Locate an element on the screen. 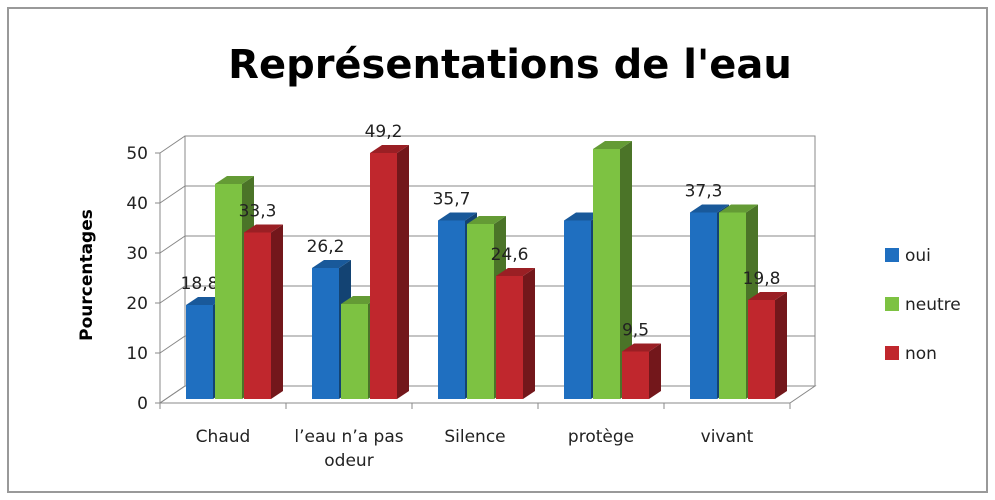  data-label: 18,8 is located at coordinates (200, 284).